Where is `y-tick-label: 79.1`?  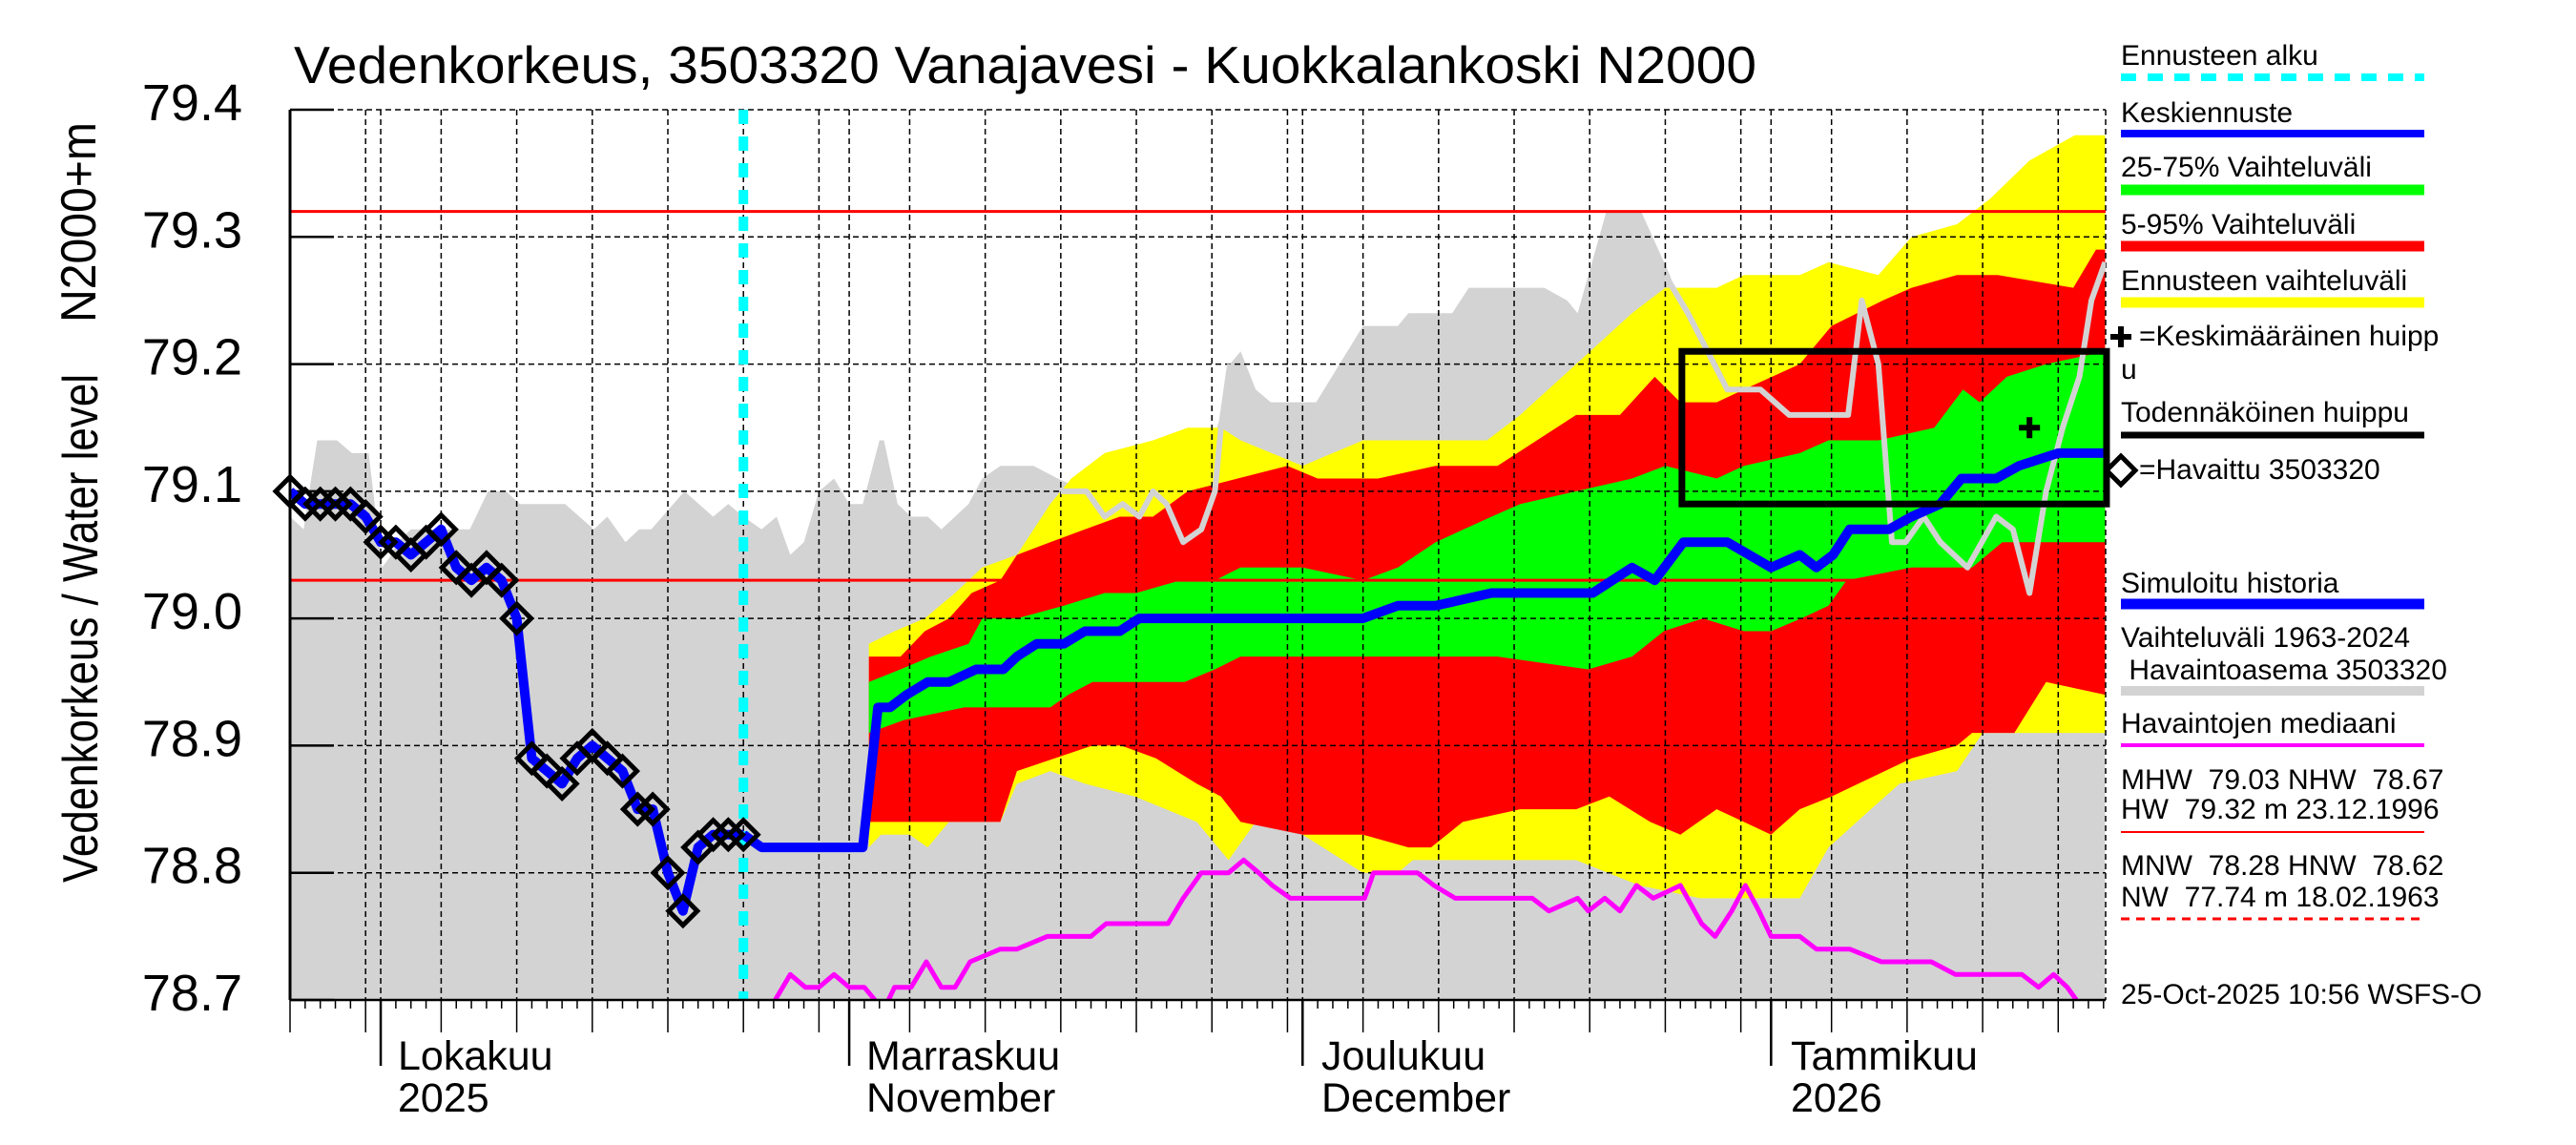 y-tick-label: 79.1 is located at coordinates (192, 485).